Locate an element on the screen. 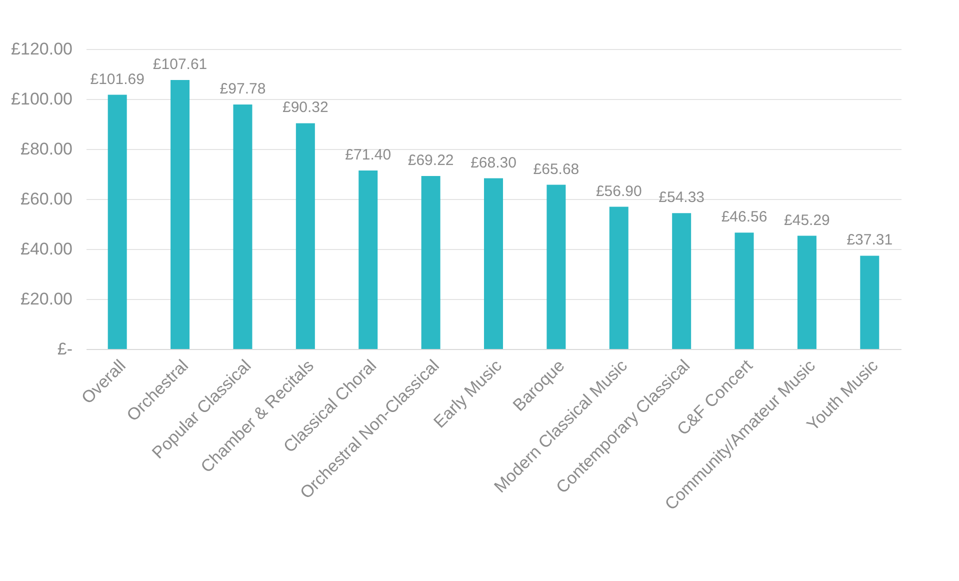 This screenshot has width=959, height=581. data-label: £68.30 is located at coordinates (493, 163).